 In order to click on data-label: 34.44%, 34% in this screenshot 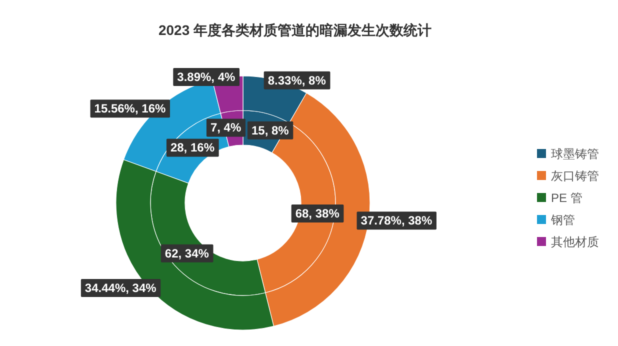, I will do `click(120, 288)`.